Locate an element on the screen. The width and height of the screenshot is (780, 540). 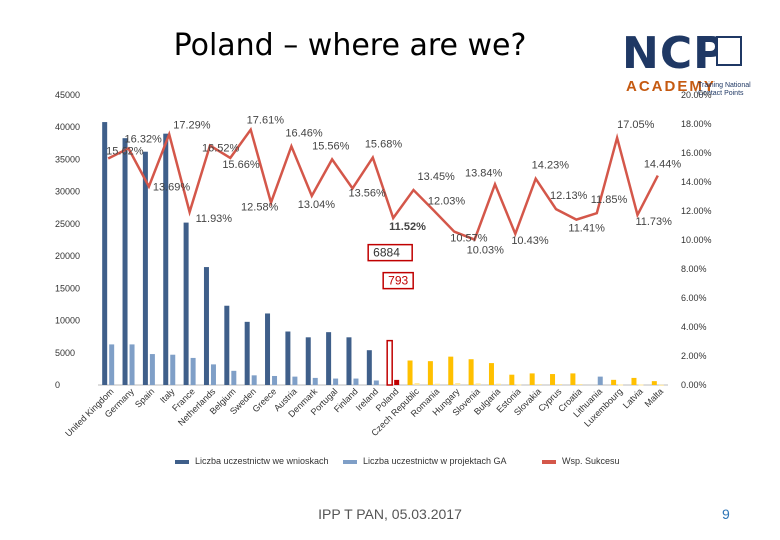
y-left-tick-label: 25000 is located at coordinates (67, 224).